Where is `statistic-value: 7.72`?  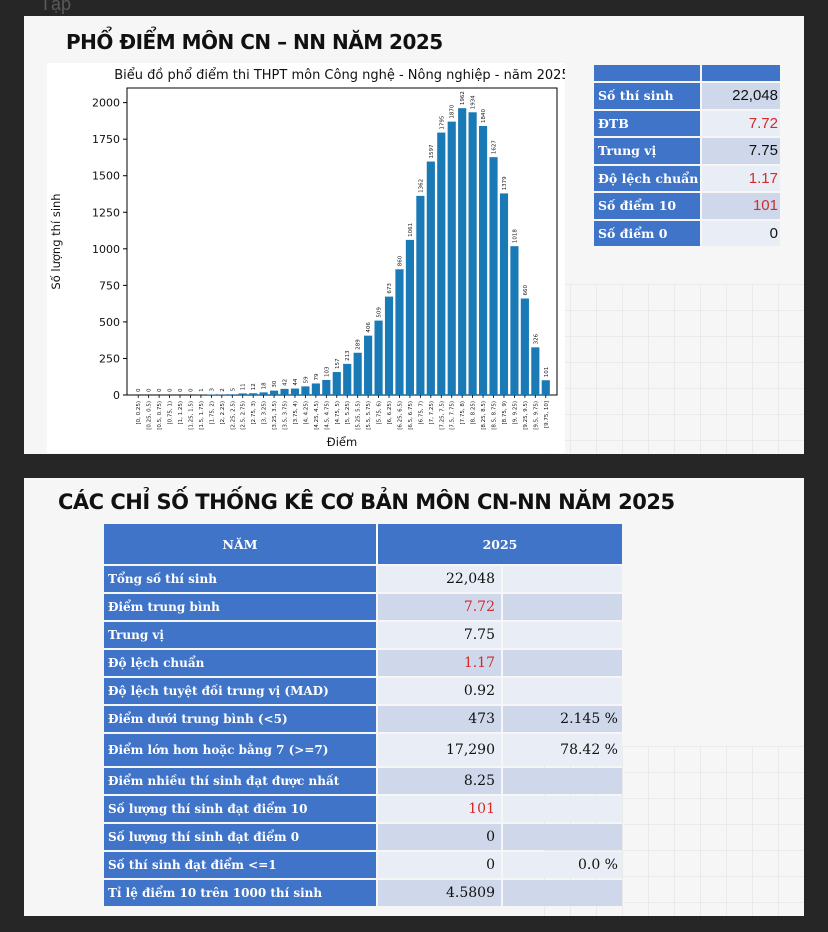 statistic-value: 7.72 is located at coordinates (439, 607).